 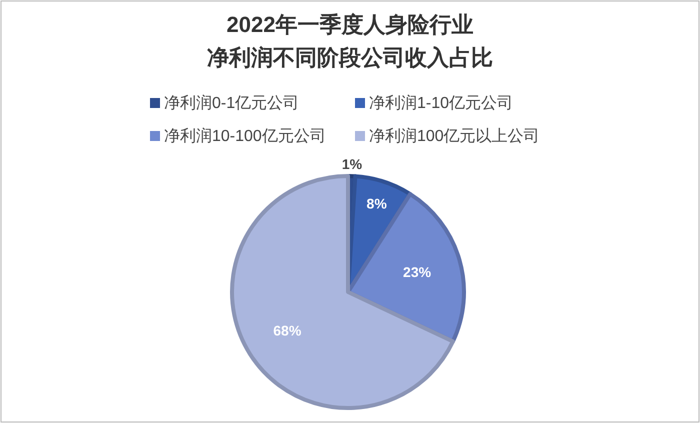 I want to click on legend-label: 净利润0-1亿元公司, so click(x=232, y=103).